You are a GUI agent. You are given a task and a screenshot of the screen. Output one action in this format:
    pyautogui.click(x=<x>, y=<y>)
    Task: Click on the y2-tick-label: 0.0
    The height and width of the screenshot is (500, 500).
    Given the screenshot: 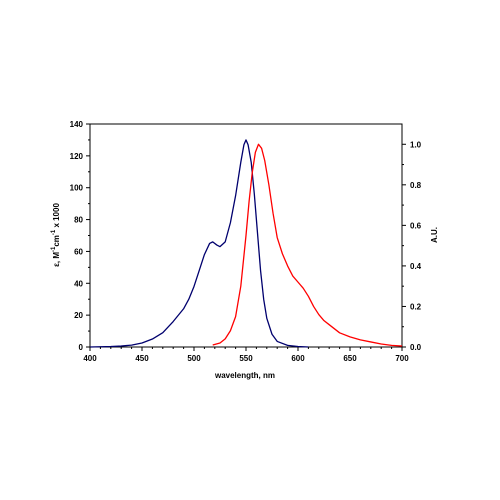 What is the action you would take?
    pyautogui.click(x=416, y=347)
    